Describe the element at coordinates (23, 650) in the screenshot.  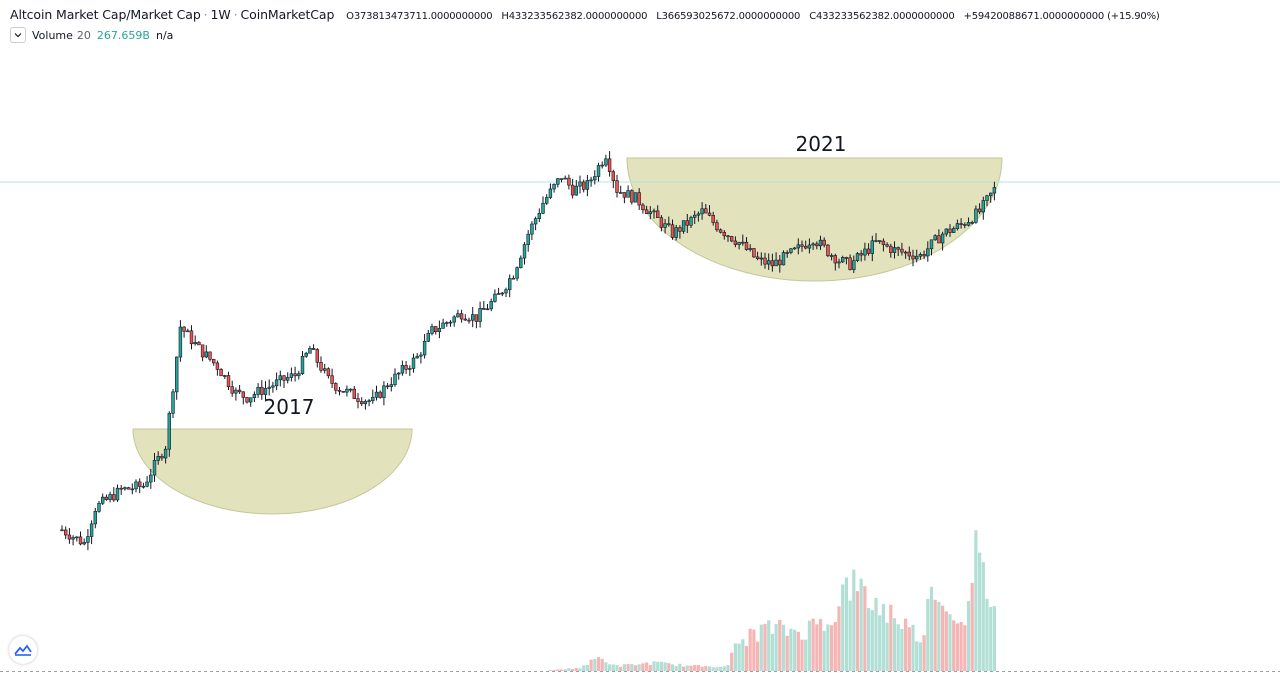
I see `tradingview-logo-button` at that location.